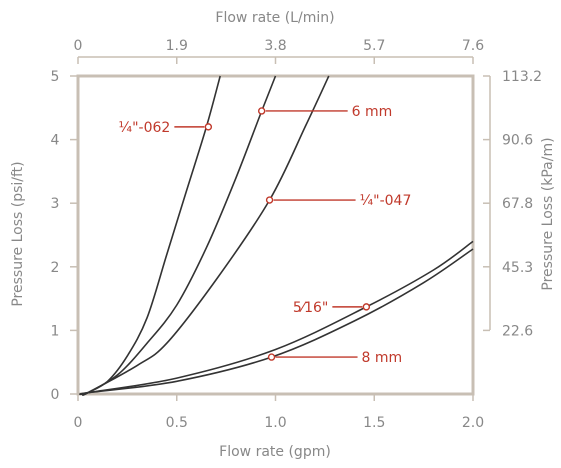 The image size is (561, 468). Describe the element at coordinates (78, 46) in the screenshot. I see `x-tick-label-top: 0` at that location.